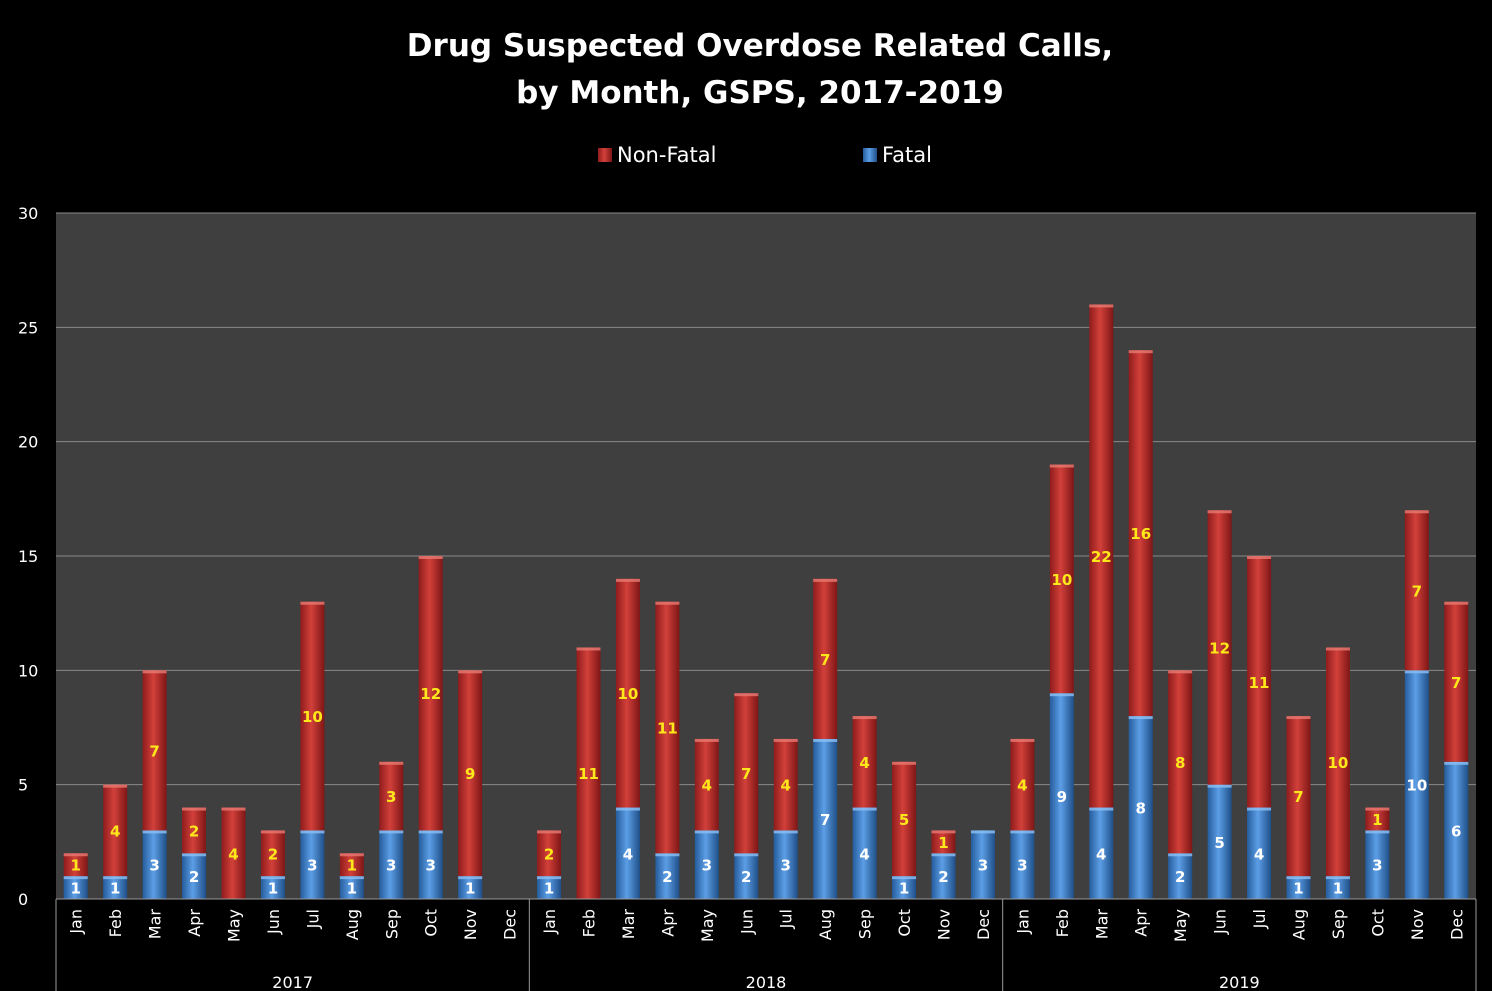  What do you see at coordinates (1022, 922) in the screenshot?
I see `x-tick-label: Jan` at bounding box center [1022, 922].